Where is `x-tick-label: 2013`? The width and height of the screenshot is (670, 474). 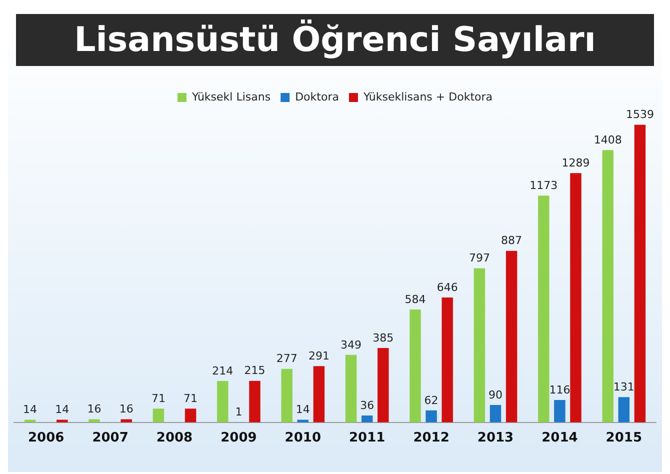
x-tick-label: 2013 is located at coordinates (495, 438).